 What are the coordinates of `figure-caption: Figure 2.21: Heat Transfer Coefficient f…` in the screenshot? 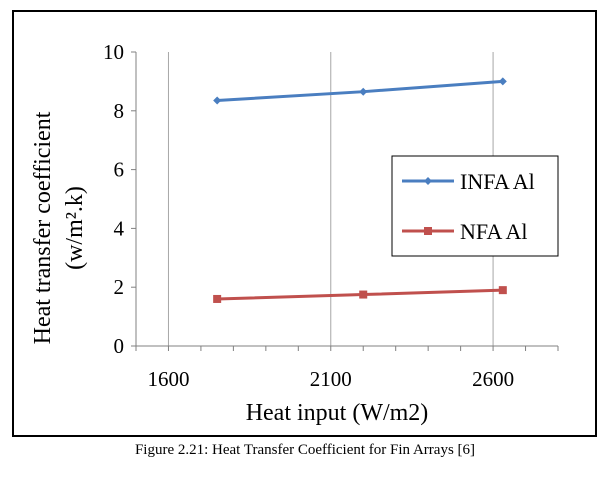 It's located at (305, 450).